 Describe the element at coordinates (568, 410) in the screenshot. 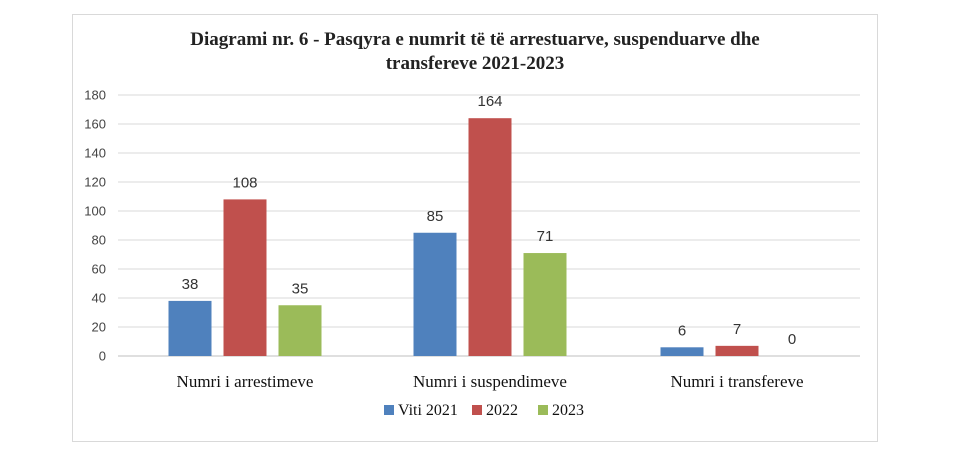

I see `legend-label: 2023` at that location.